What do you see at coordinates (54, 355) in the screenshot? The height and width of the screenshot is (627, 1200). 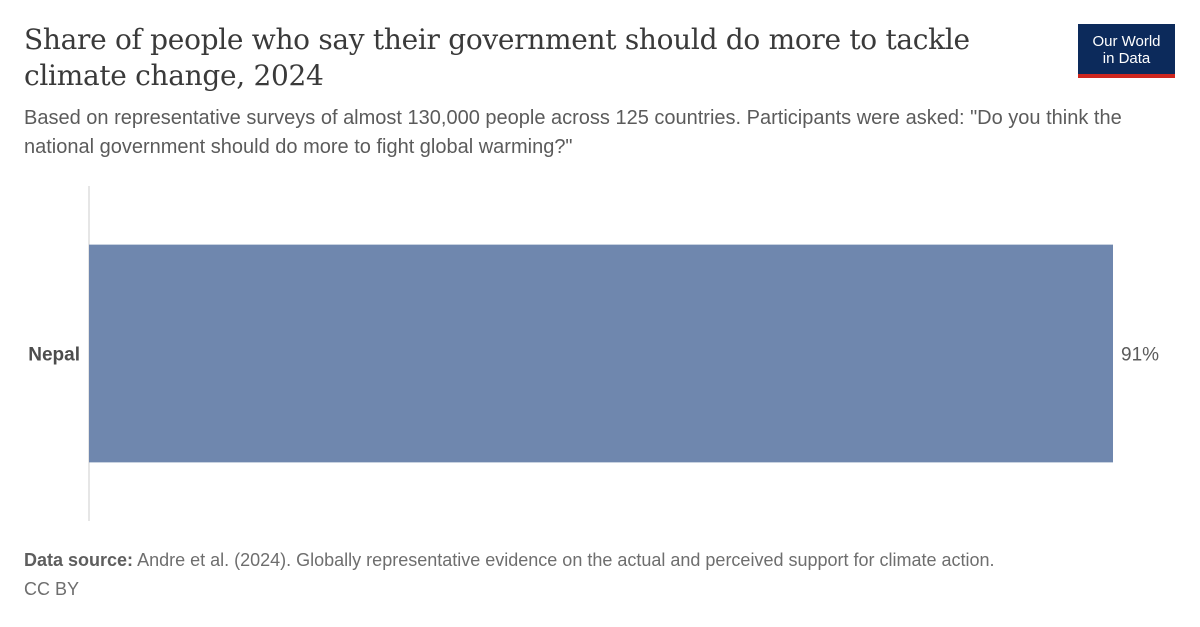 I see `category-label: Nepal` at bounding box center [54, 355].